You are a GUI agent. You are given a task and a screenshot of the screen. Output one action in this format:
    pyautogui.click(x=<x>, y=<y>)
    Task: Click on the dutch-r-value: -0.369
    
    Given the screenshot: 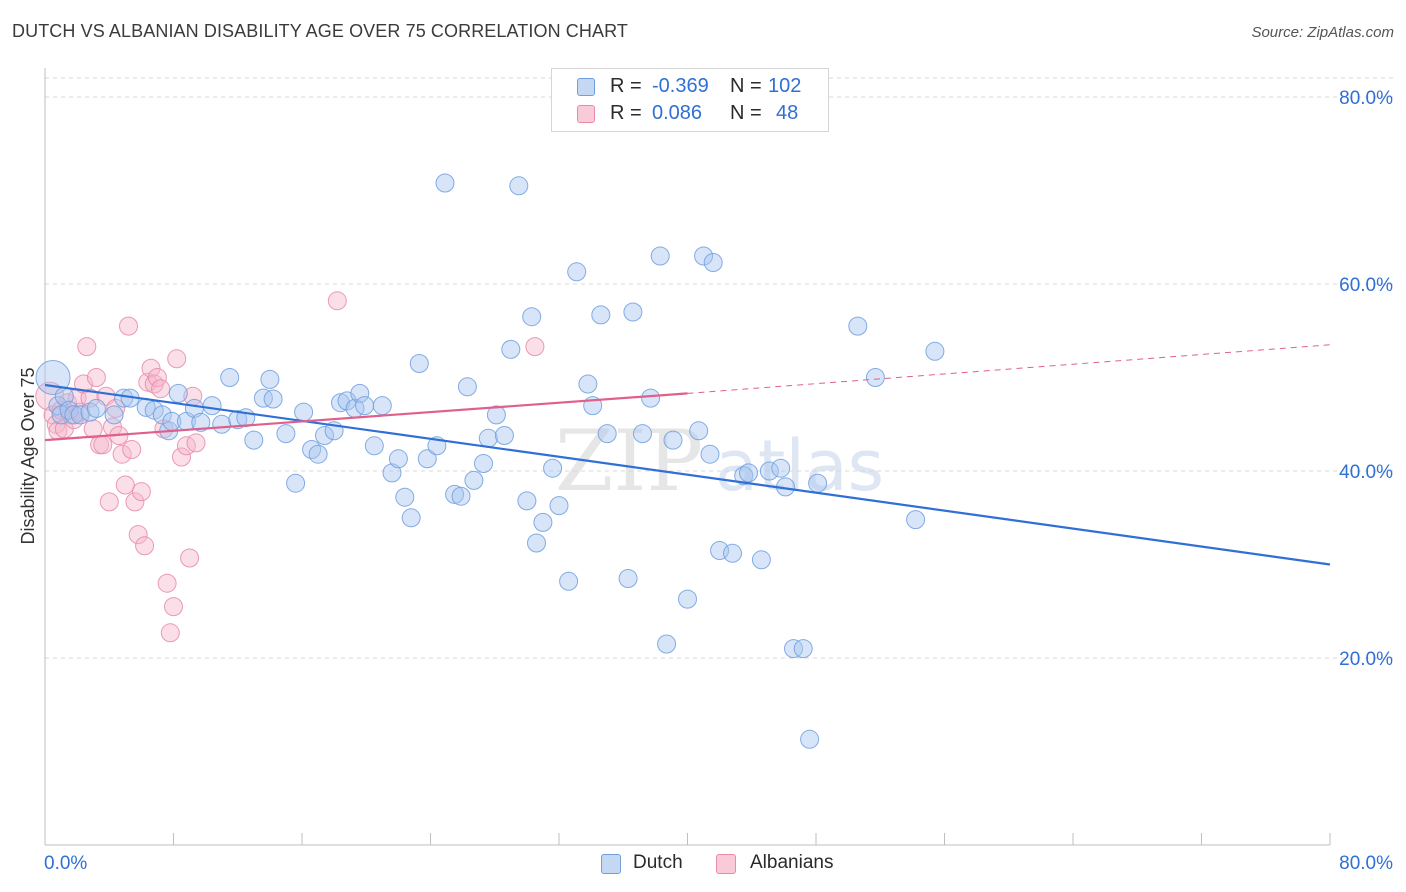 What is the action you would take?
    pyautogui.click(x=680, y=86)
    